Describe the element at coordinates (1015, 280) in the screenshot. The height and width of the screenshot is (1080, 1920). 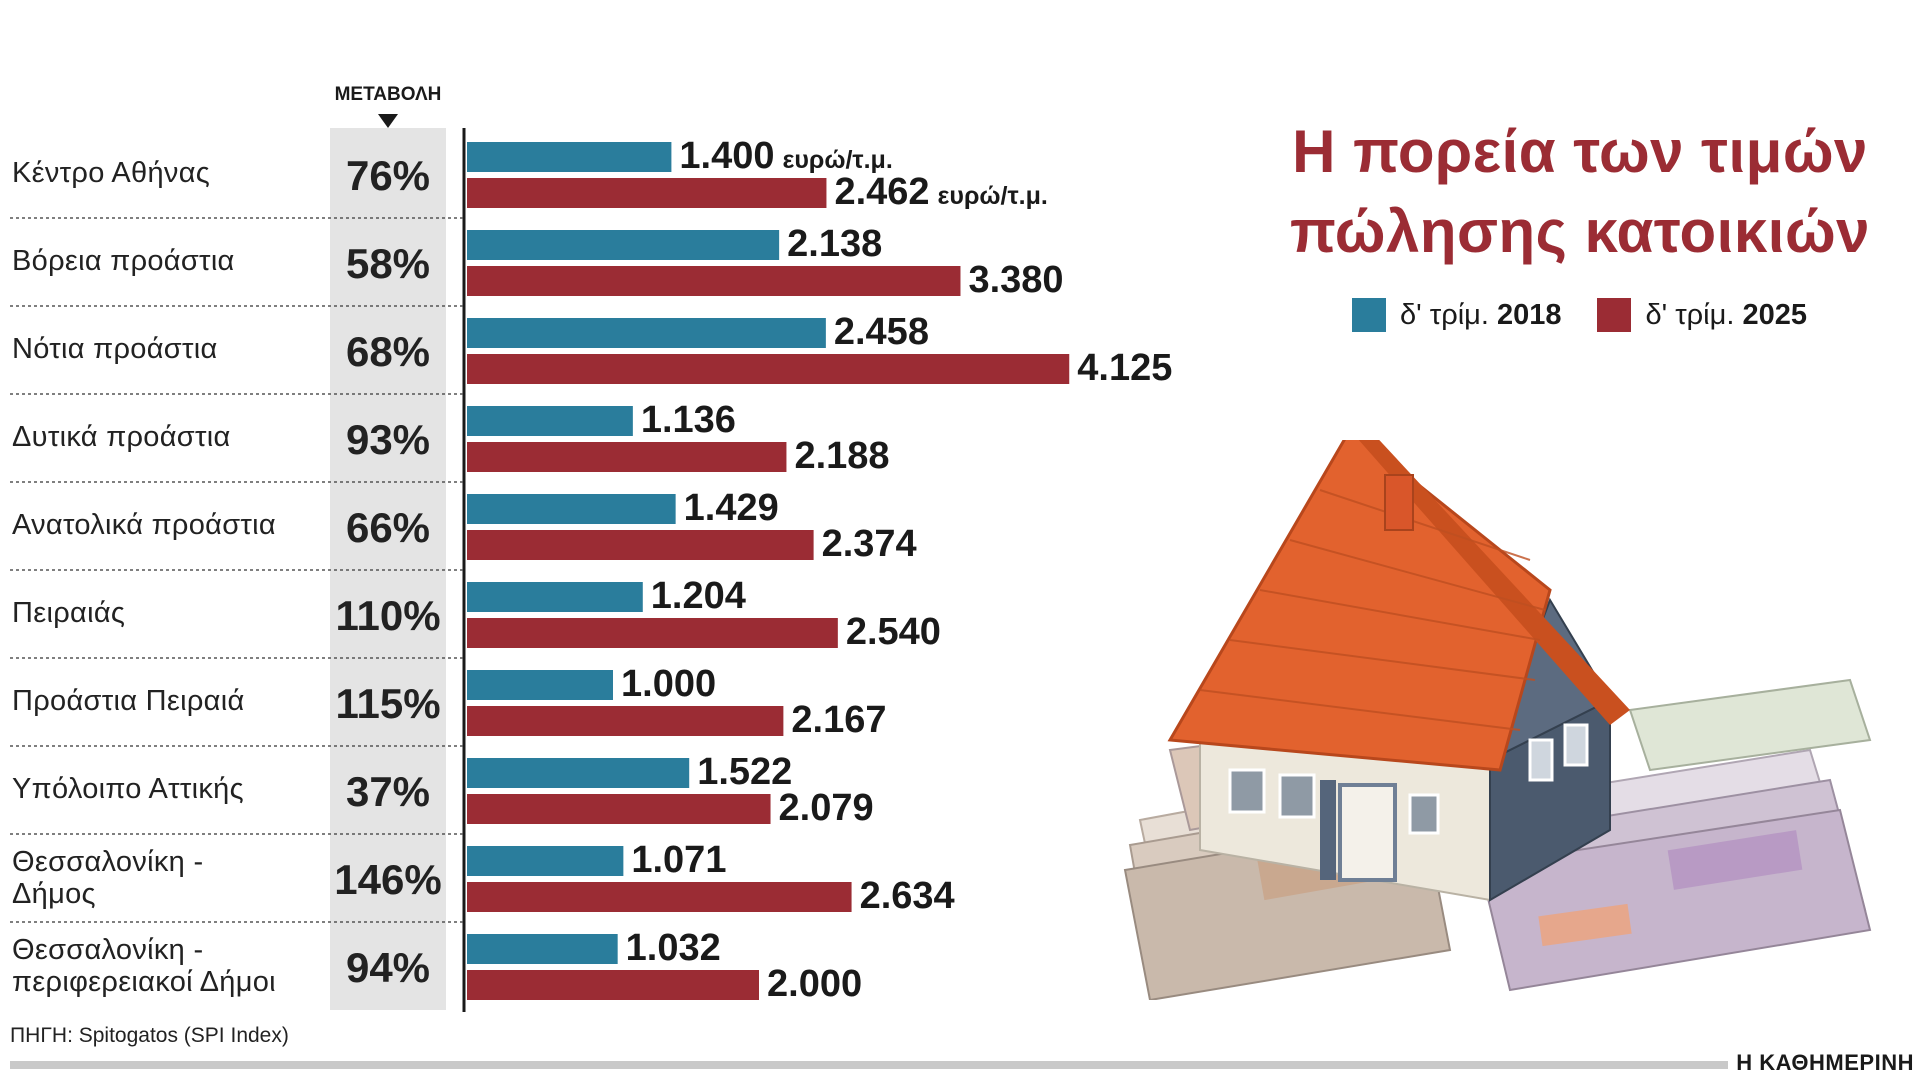
I see `value-label-2025: 3.380` at that location.